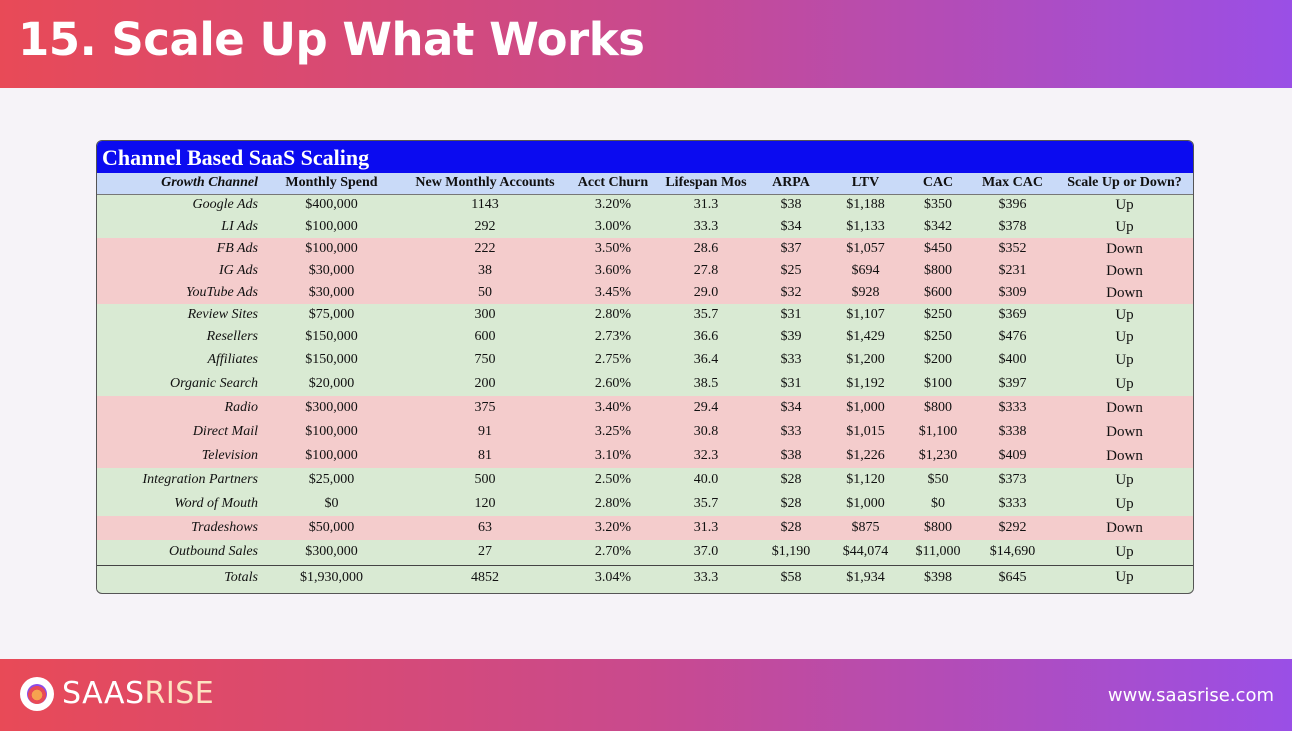 The image size is (1292, 731). What do you see at coordinates (791, 314) in the screenshot?
I see `cell-arpa: $31` at bounding box center [791, 314].